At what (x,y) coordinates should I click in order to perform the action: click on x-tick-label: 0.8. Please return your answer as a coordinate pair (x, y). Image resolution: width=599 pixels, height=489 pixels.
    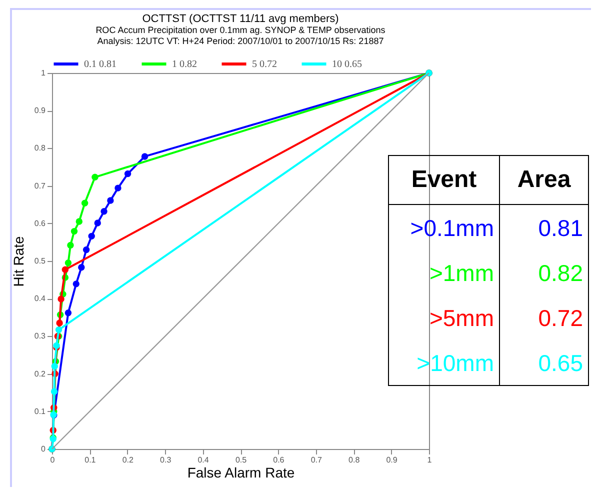
    Looking at the image, I should click on (354, 460).